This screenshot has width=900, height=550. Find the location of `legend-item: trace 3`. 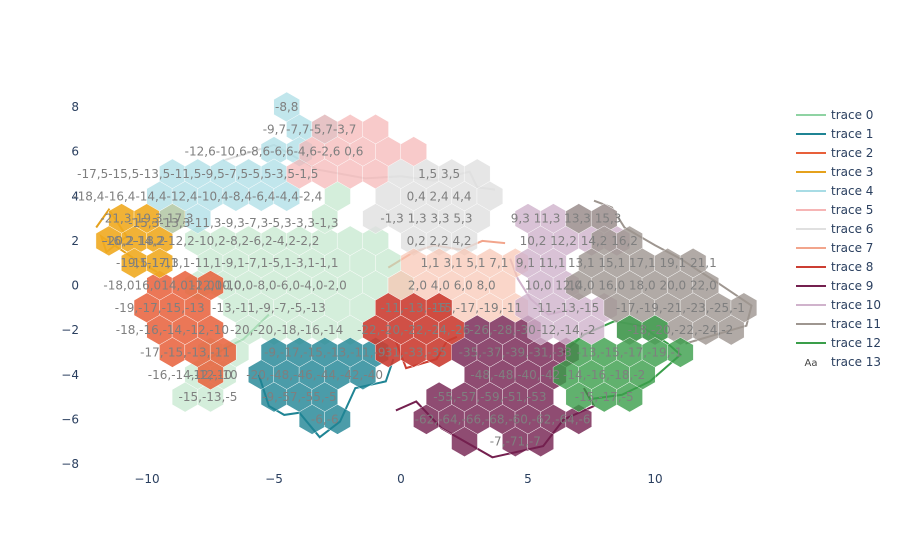

legend-item: trace 3 is located at coordinates (834, 172).